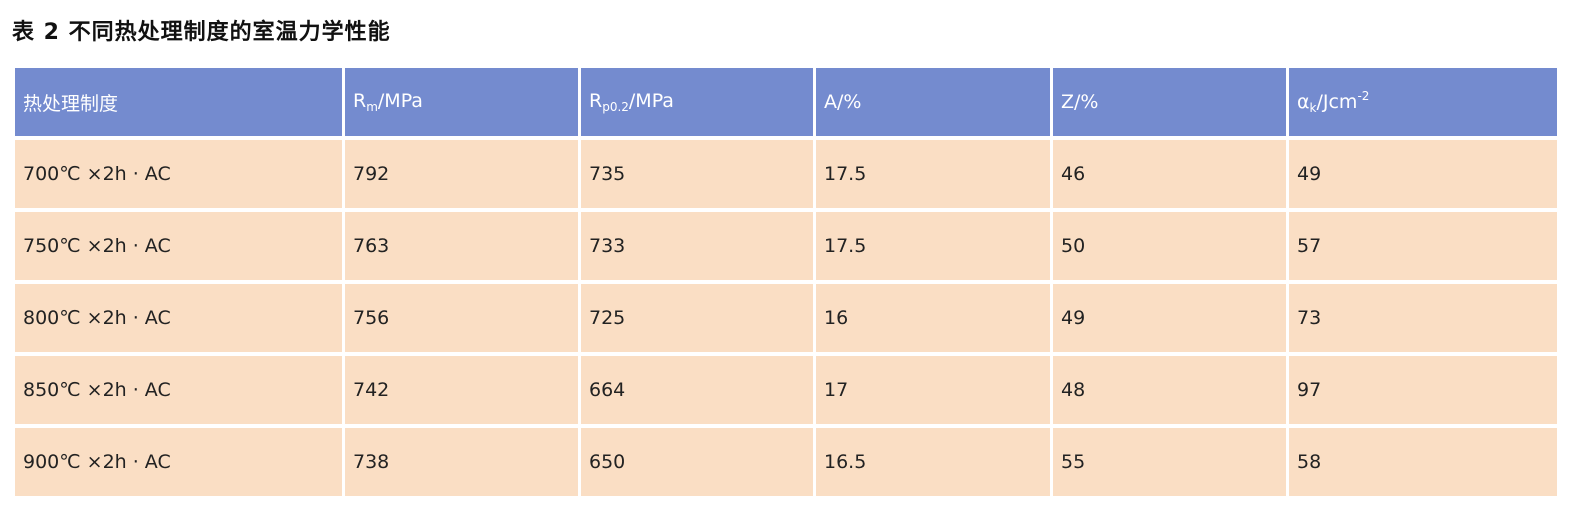 Image resolution: width=1577 pixels, height=508 pixels. I want to click on cell-rp02: 650, so click(697, 462).